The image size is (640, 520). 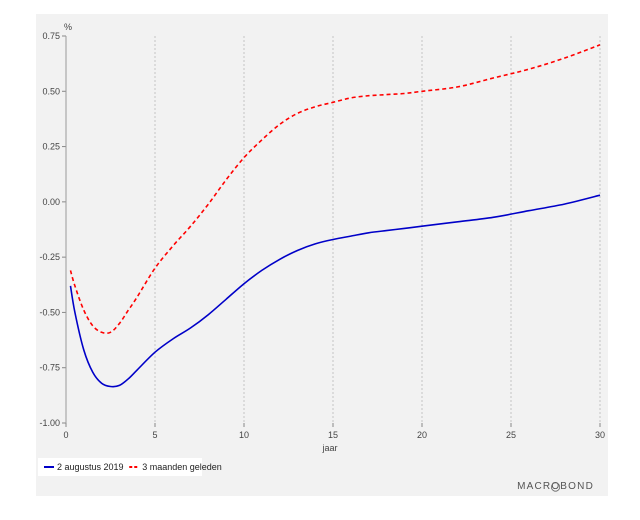 What do you see at coordinates (49, 368) in the screenshot?
I see `y-tick-label: -0.75` at bounding box center [49, 368].